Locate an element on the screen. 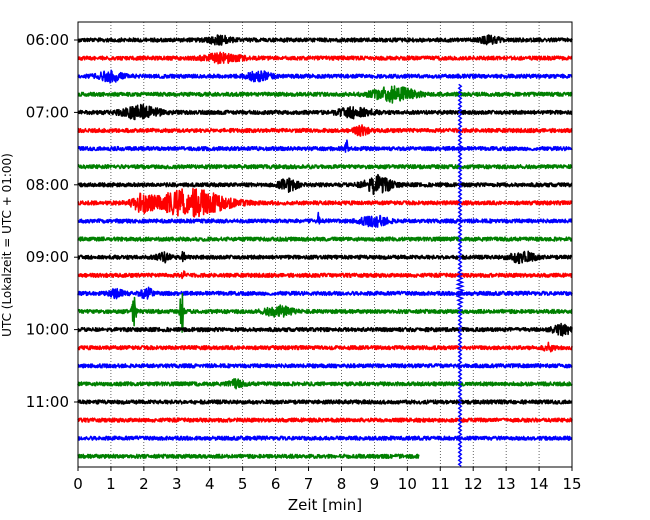 The height and width of the screenshot is (520, 650). trace-10:45 is located at coordinates (325, 384).